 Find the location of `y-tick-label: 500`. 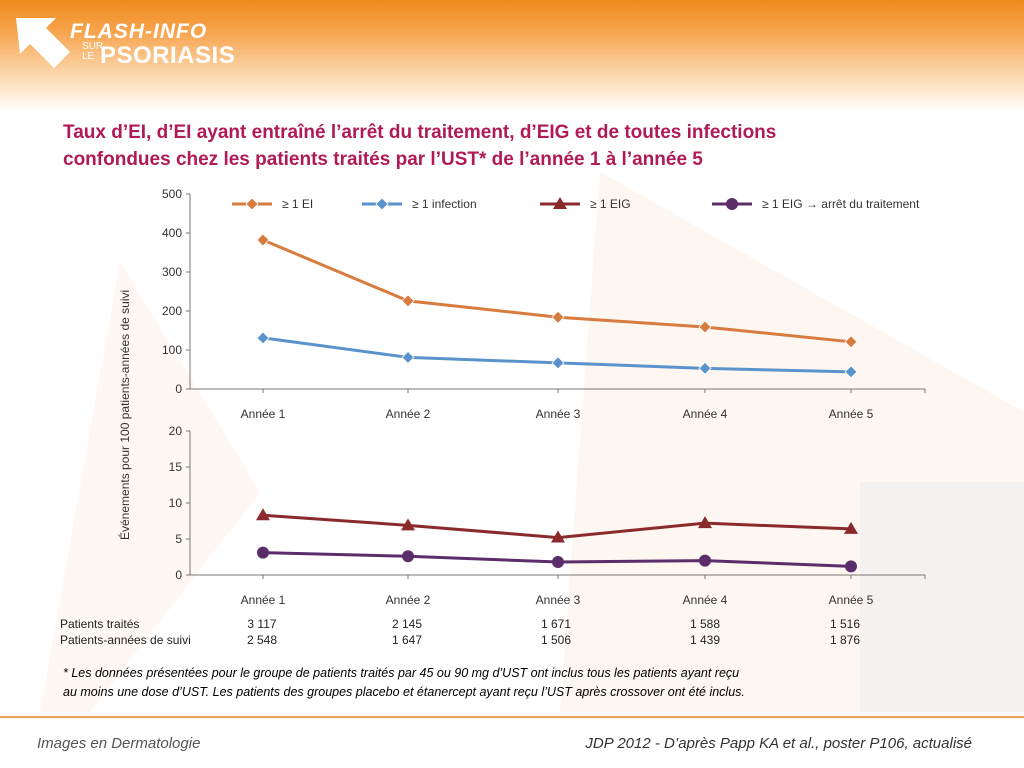

y-tick-label: 500 is located at coordinates (172, 194).